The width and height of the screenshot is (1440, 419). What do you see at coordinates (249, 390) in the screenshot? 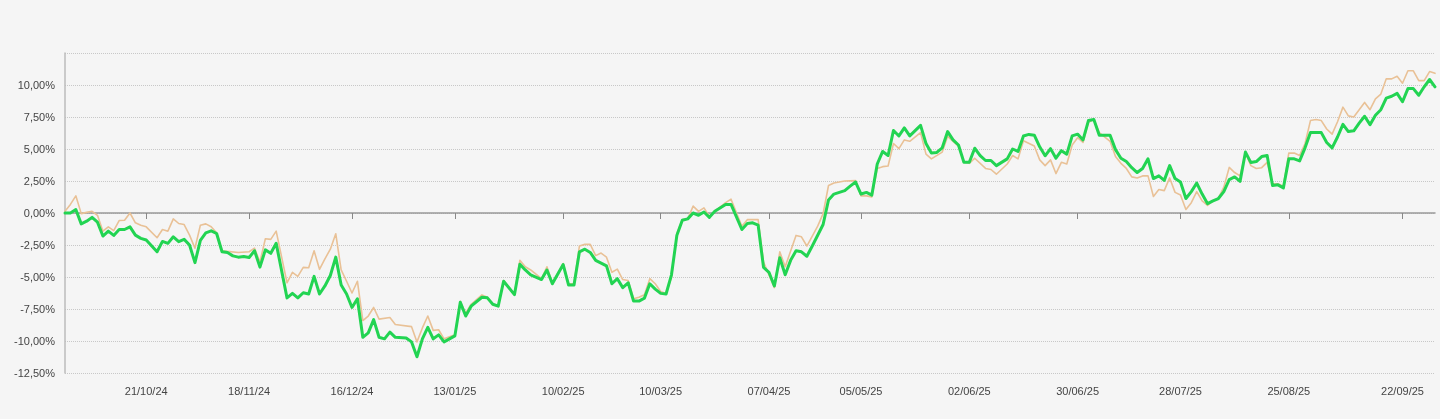
I see `x-tick-label: 18/11/24` at bounding box center [249, 390].